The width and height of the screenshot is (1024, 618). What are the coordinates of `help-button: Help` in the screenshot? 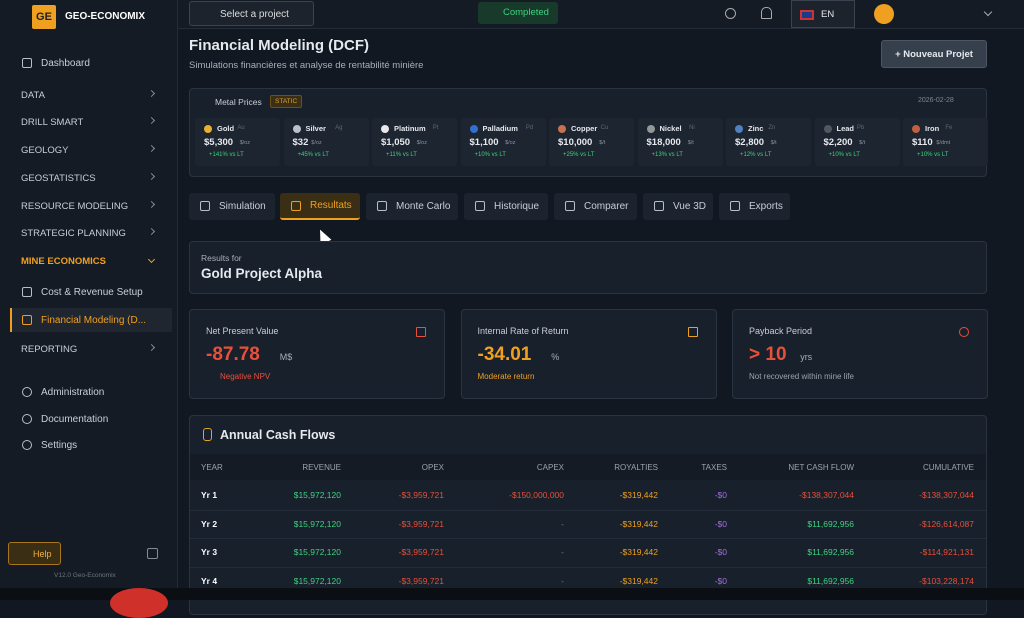 It's located at (34, 553).